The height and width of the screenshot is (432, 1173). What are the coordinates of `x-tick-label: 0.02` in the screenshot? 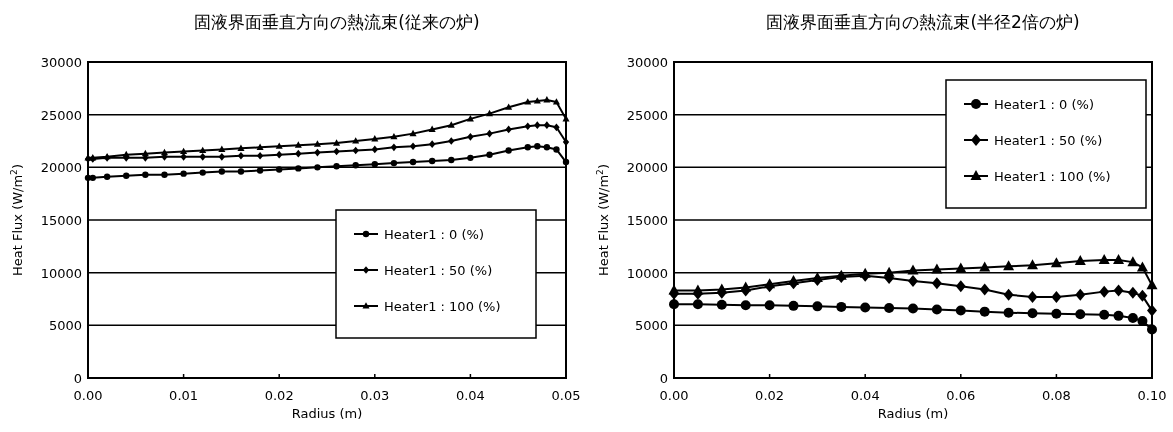 It's located at (770, 395).